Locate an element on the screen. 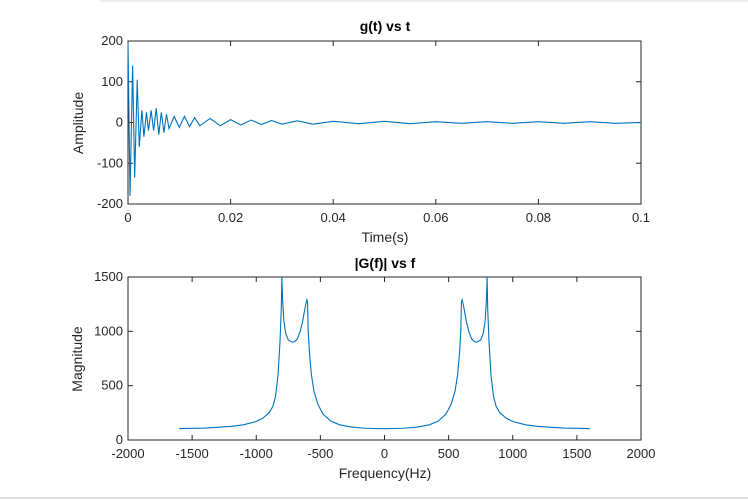 The height and width of the screenshot is (500, 748). x-tick-label: 500 is located at coordinates (449, 453).